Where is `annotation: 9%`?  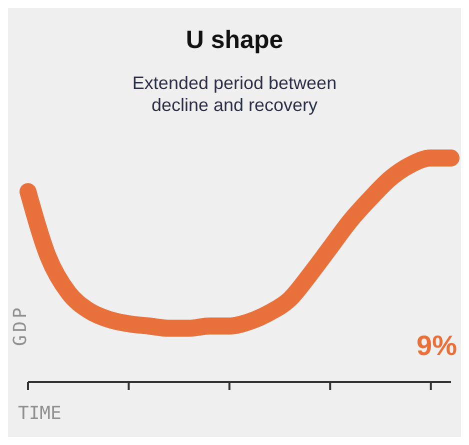
annotation: 9% is located at coordinates (436, 346).